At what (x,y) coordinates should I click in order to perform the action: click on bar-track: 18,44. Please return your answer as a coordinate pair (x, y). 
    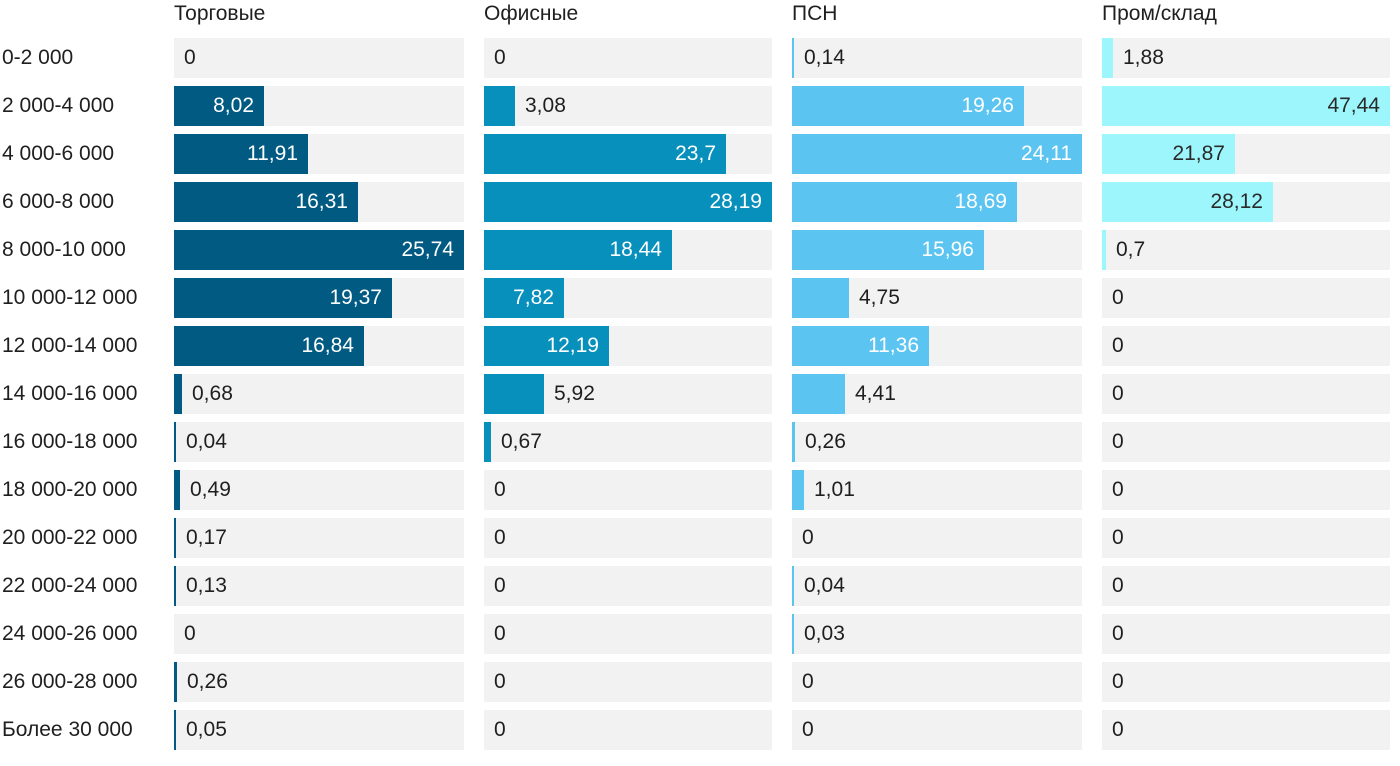
    Looking at the image, I should click on (628, 250).